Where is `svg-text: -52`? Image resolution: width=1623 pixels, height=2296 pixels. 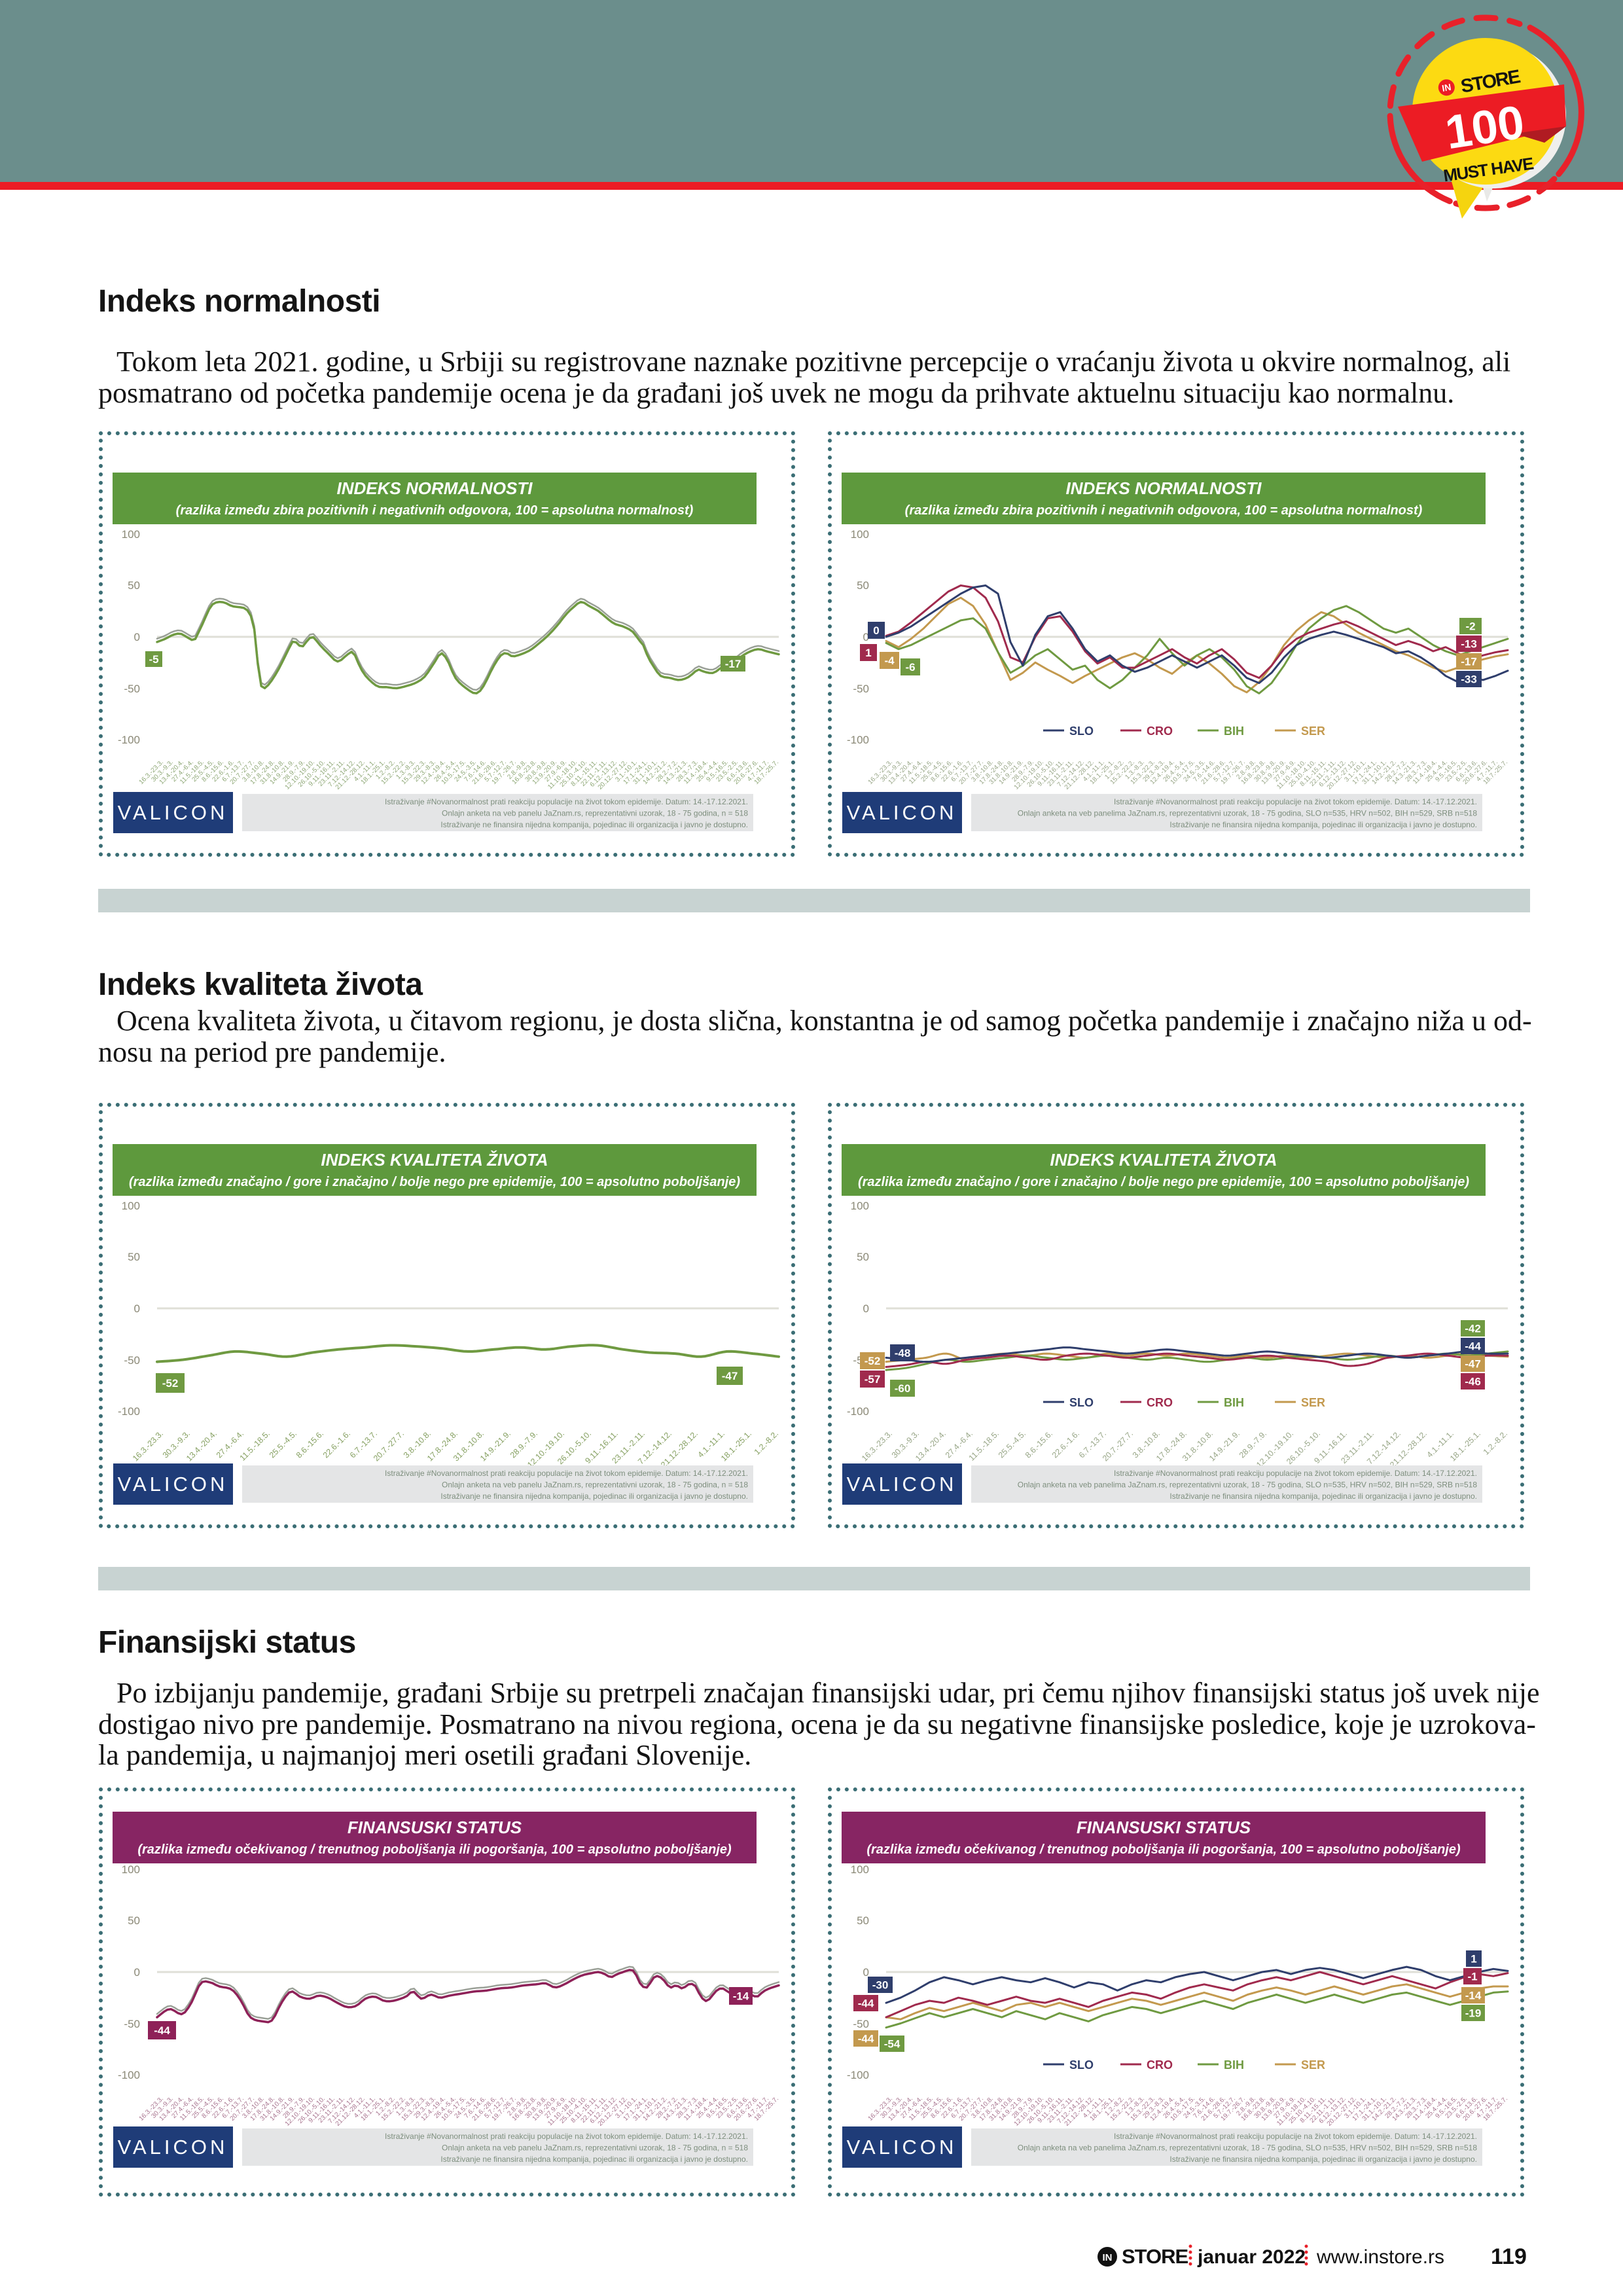 svg-text: -52 is located at coordinates (873, 1361).